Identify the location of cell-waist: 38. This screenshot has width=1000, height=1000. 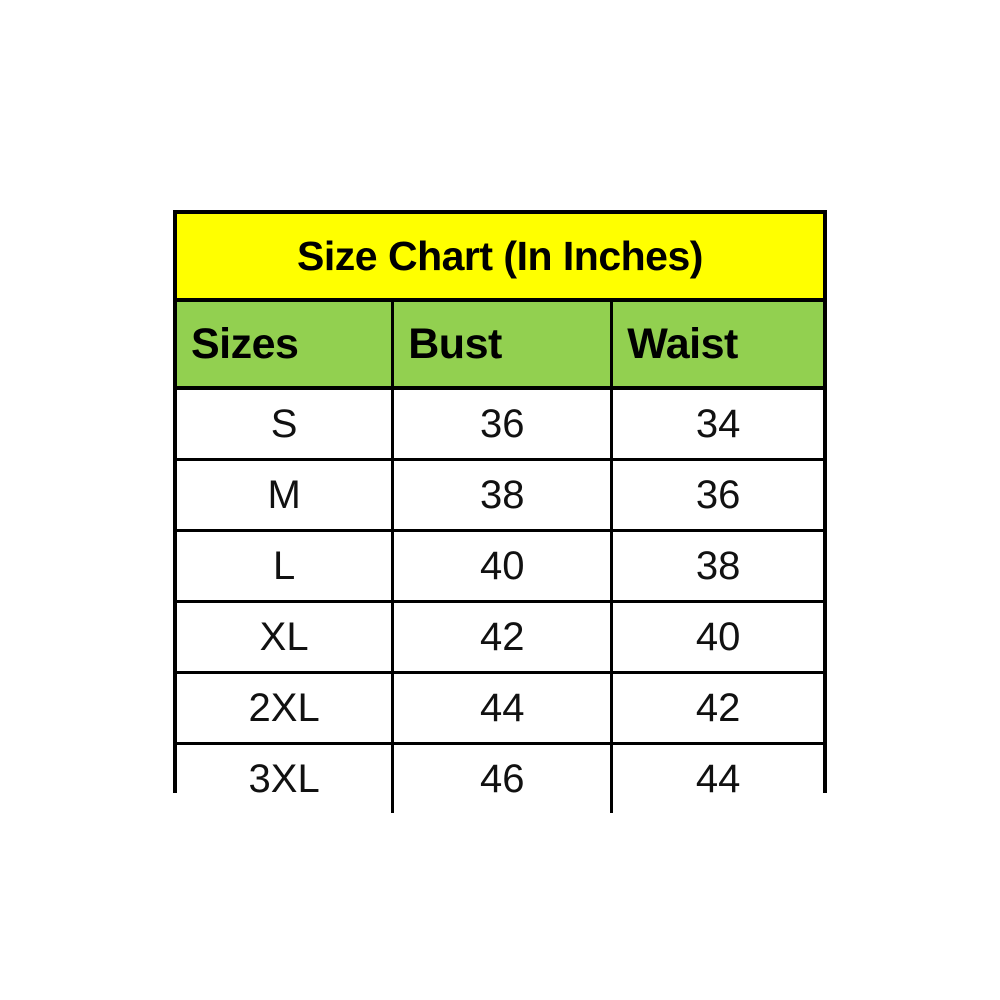
(717, 565).